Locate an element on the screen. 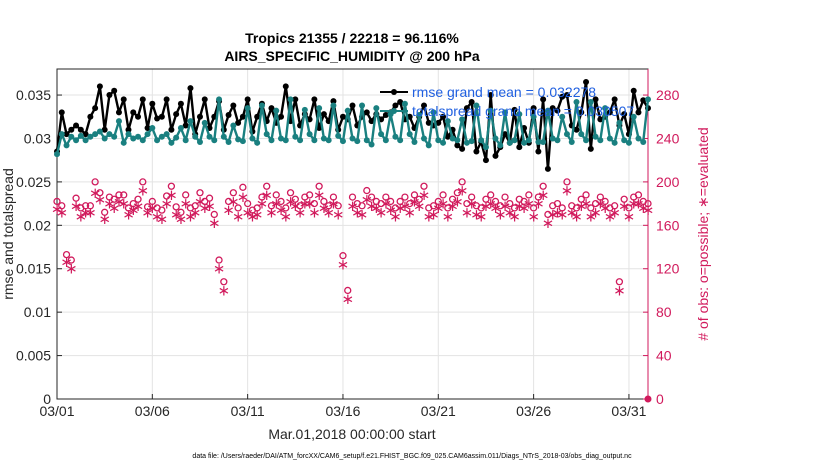 The width and height of the screenshot is (830, 470). left-y-axis: 0 0.005 0.01 0.015 0.02 0.025 0.03 0.035 is located at coordinates (39, 247).